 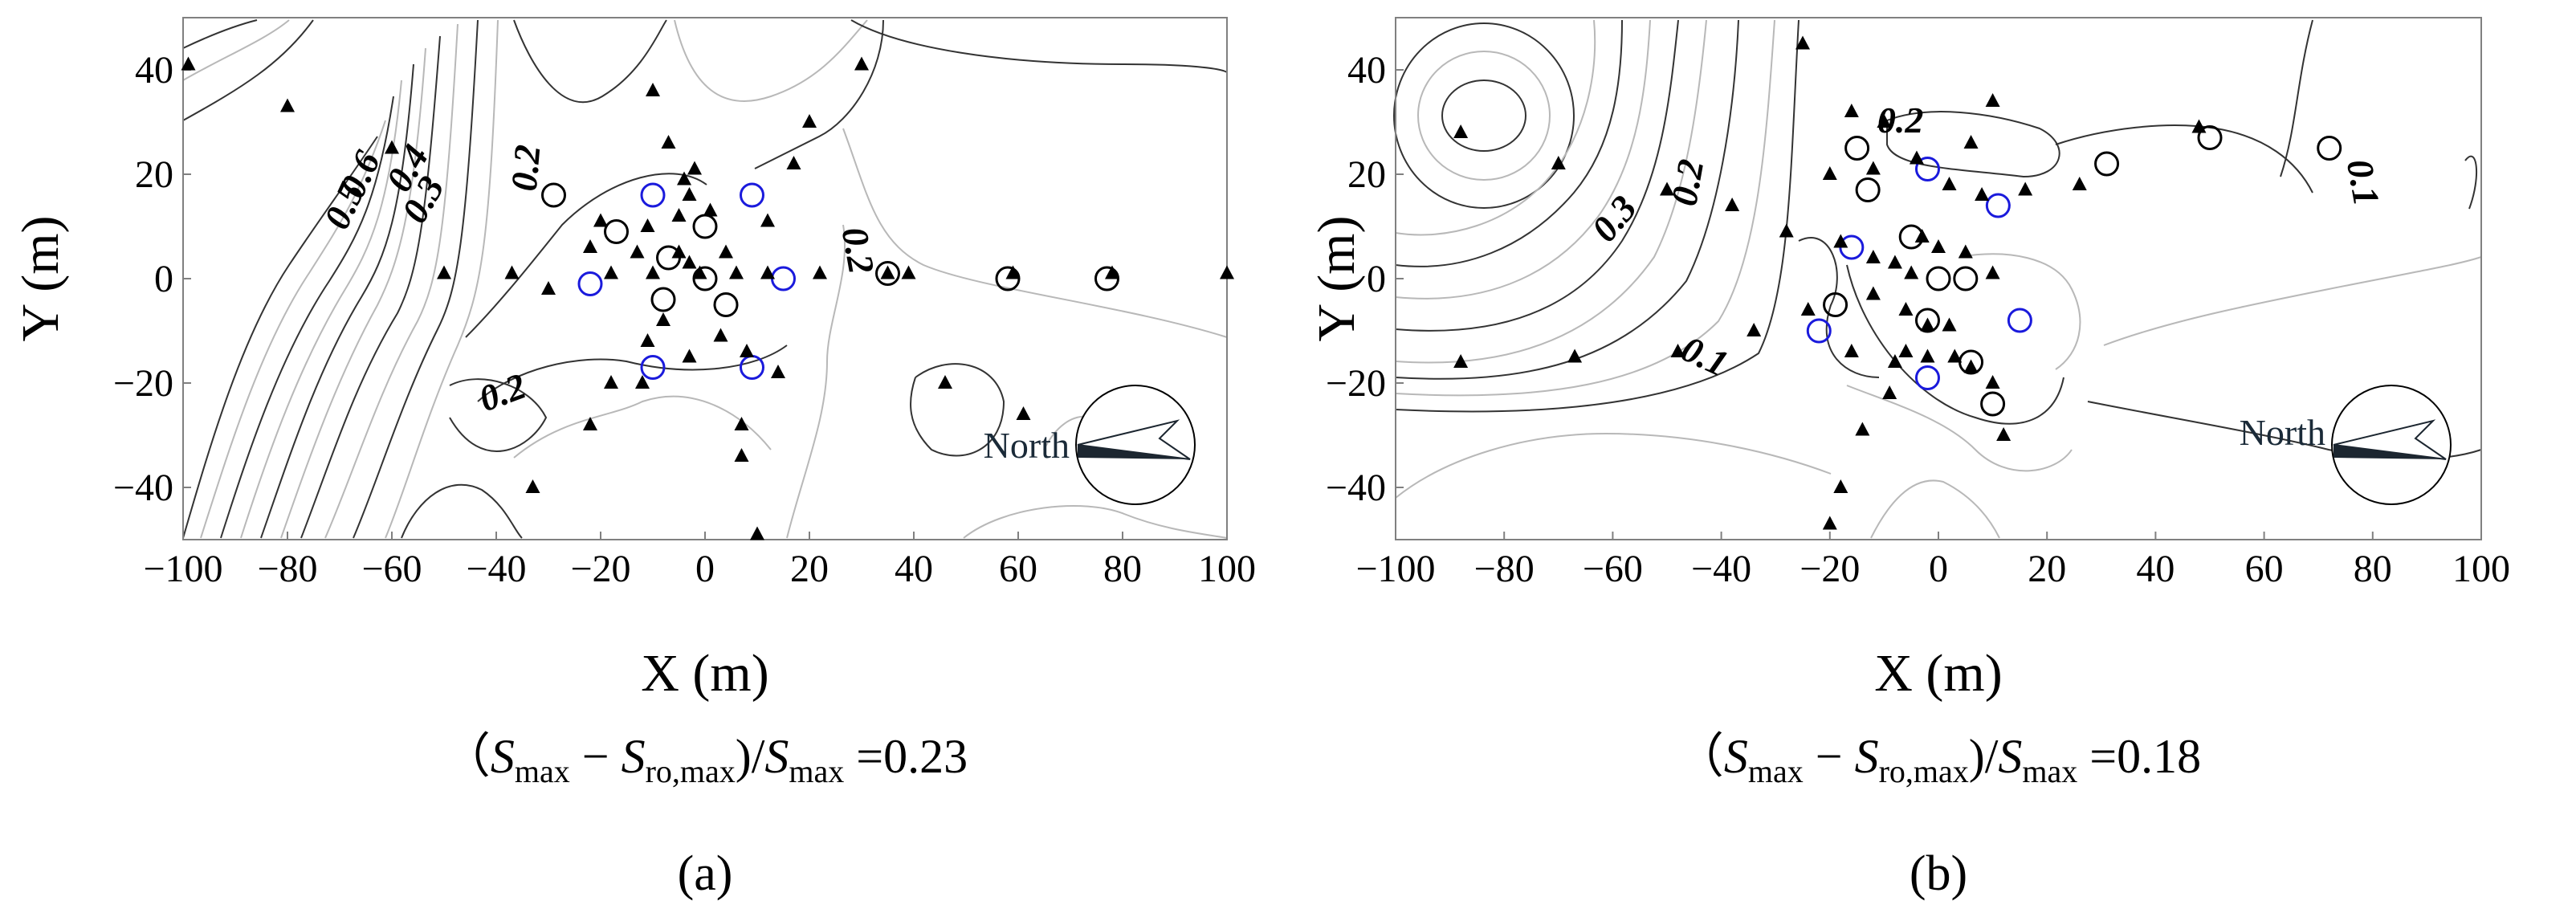 What do you see at coordinates (1366, 174) in the screenshot?
I see `y-tick-label: 20` at bounding box center [1366, 174].